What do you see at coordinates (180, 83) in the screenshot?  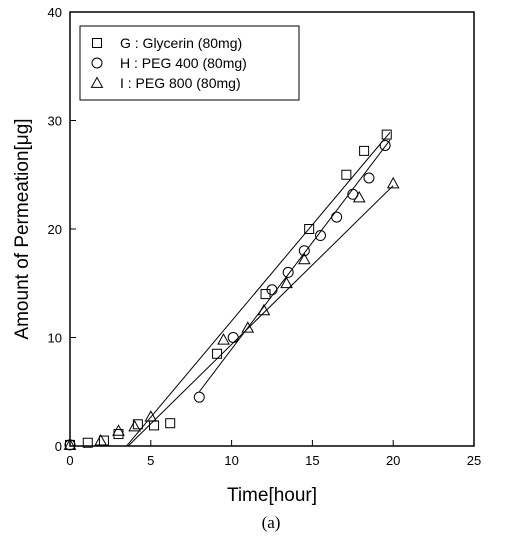 I see `legend-label: I : PEG 800 (80mg)` at bounding box center [180, 83].